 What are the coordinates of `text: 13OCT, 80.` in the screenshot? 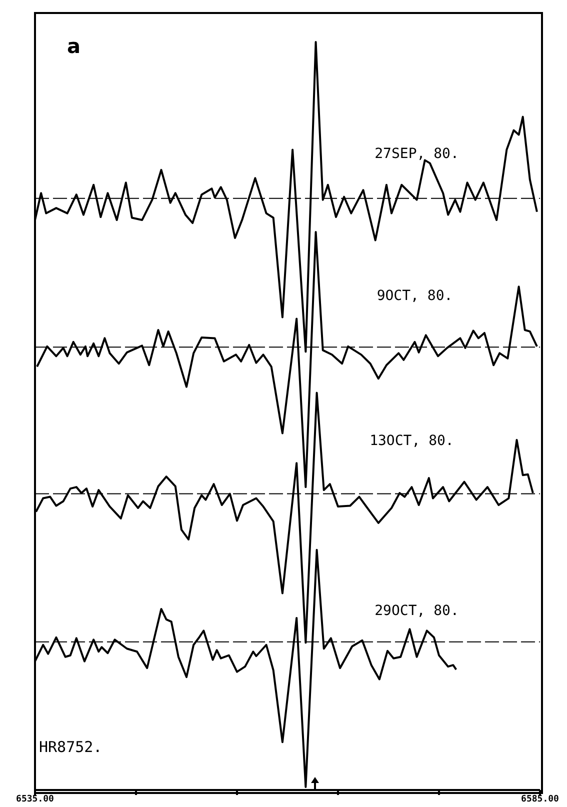 It's located at (412, 441).